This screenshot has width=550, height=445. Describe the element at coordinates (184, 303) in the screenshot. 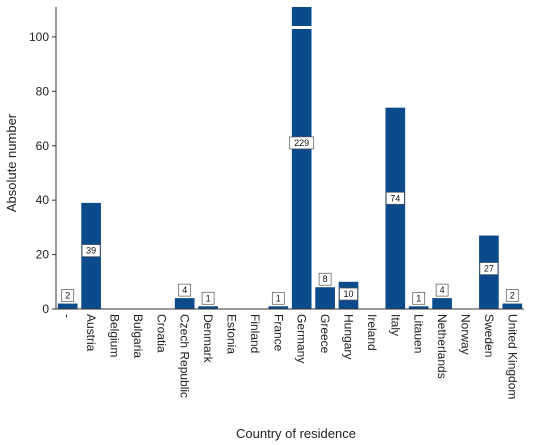

I see `bar-czech-republic` at that location.